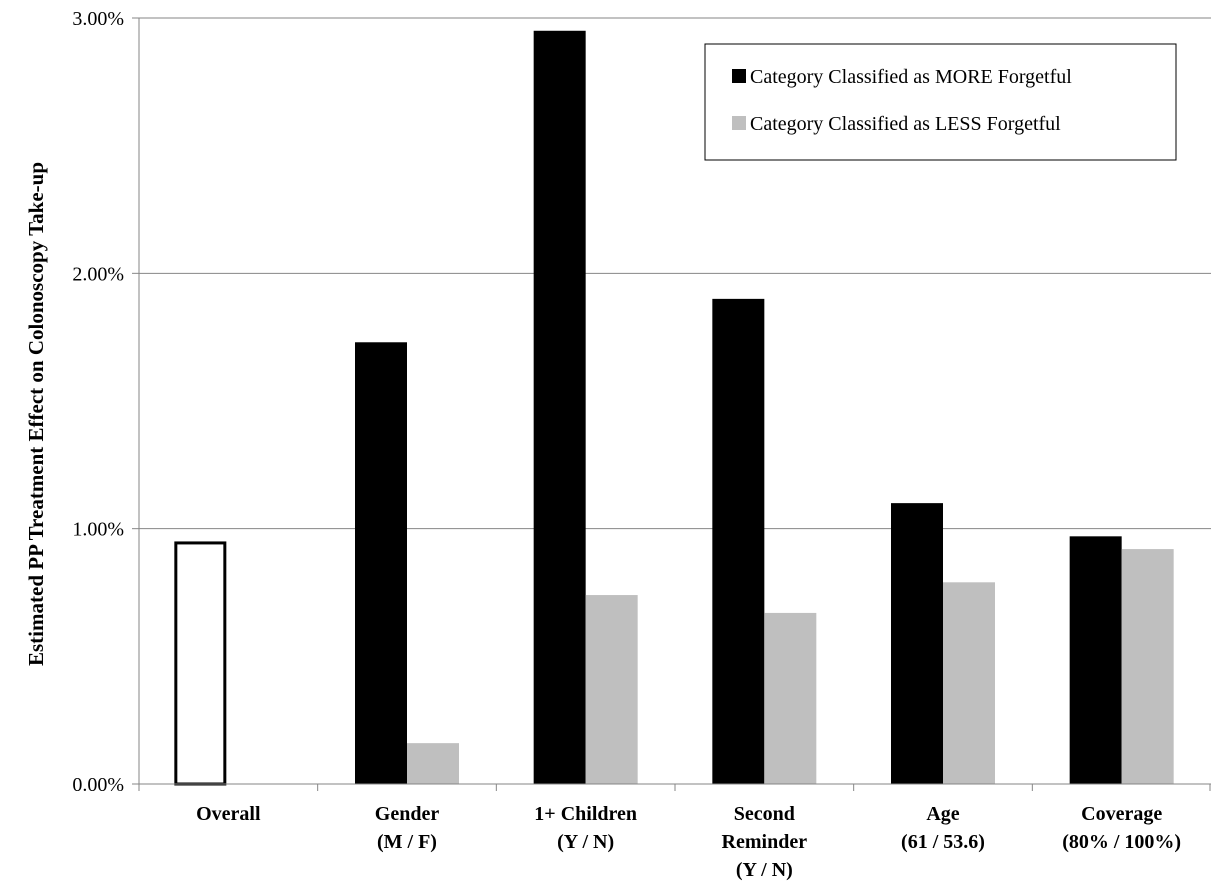 Image resolution: width=1211 pixels, height=889 pixels. Describe the element at coordinates (98, 274) in the screenshot. I see `y-tick-label: 2.00%` at that location.